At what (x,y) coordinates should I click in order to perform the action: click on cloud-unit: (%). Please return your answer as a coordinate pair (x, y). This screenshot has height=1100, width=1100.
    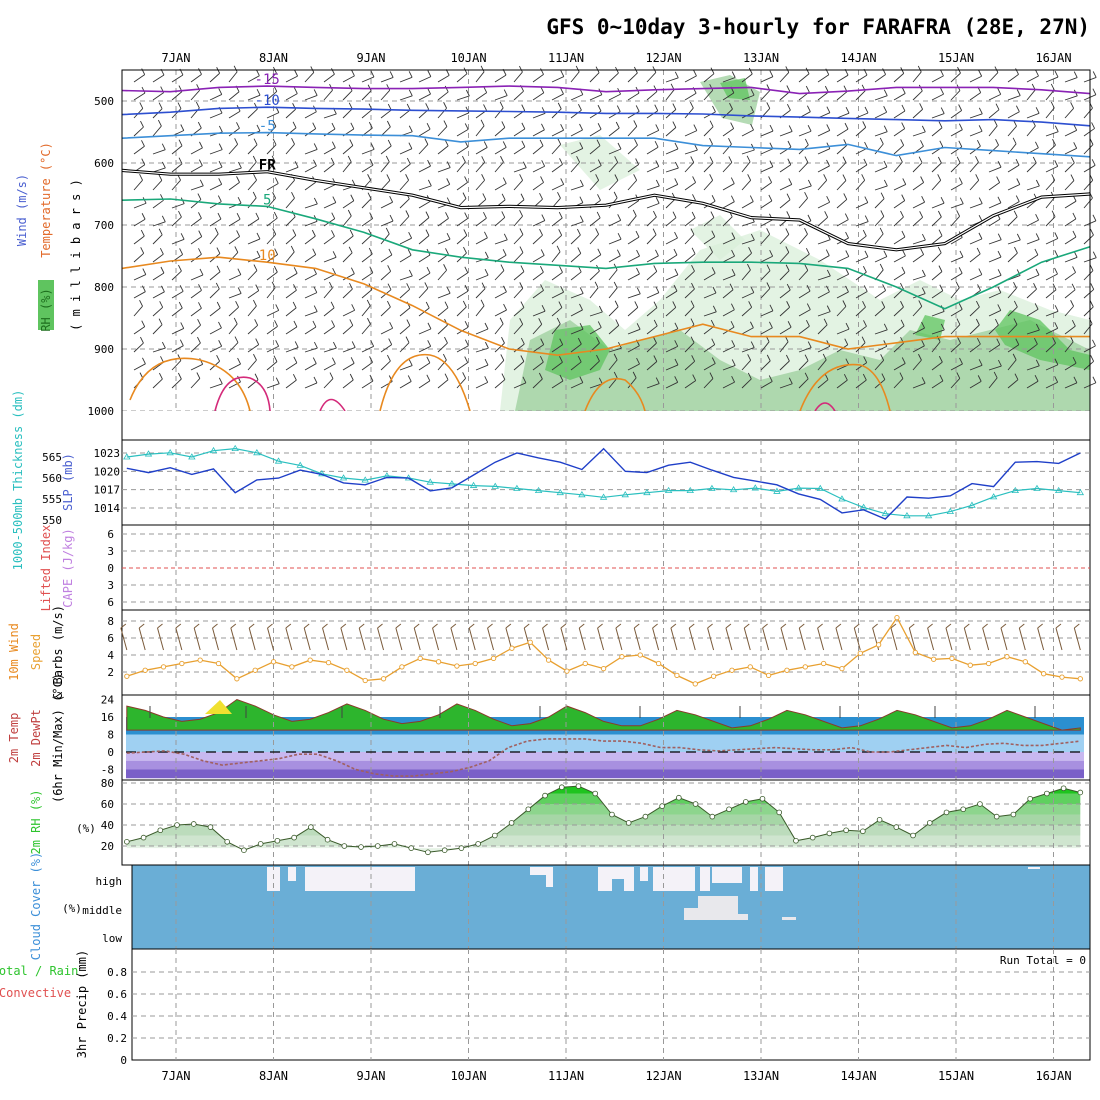
    Looking at the image, I should click on (72, 908).